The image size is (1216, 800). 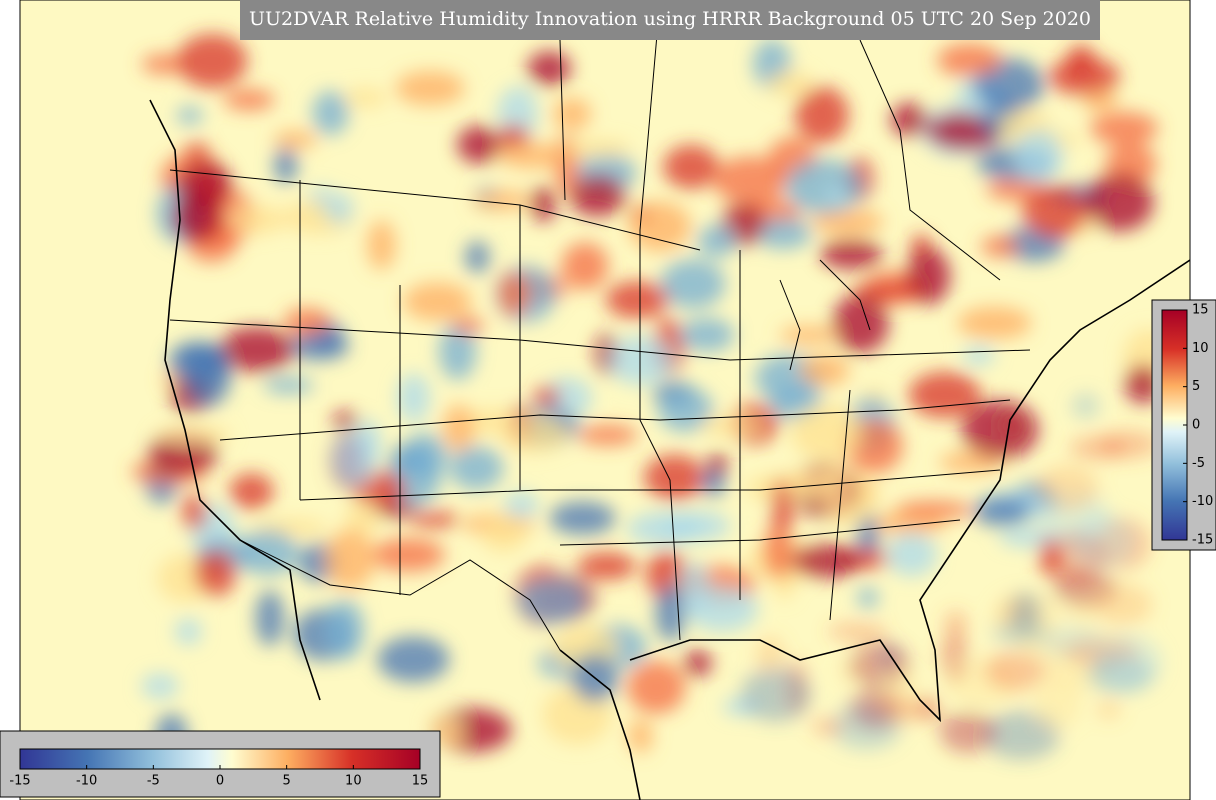 I want to click on colorbar-tick-label: -5, so click(x=153, y=781).